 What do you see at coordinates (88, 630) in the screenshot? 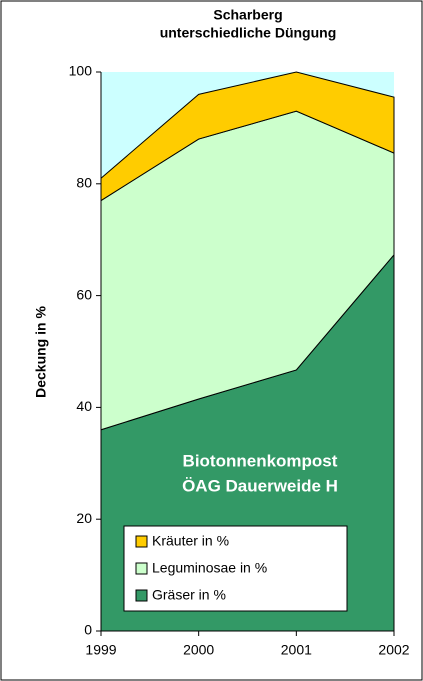
I see `y-tick-label: 0` at bounding box center [88, 630].